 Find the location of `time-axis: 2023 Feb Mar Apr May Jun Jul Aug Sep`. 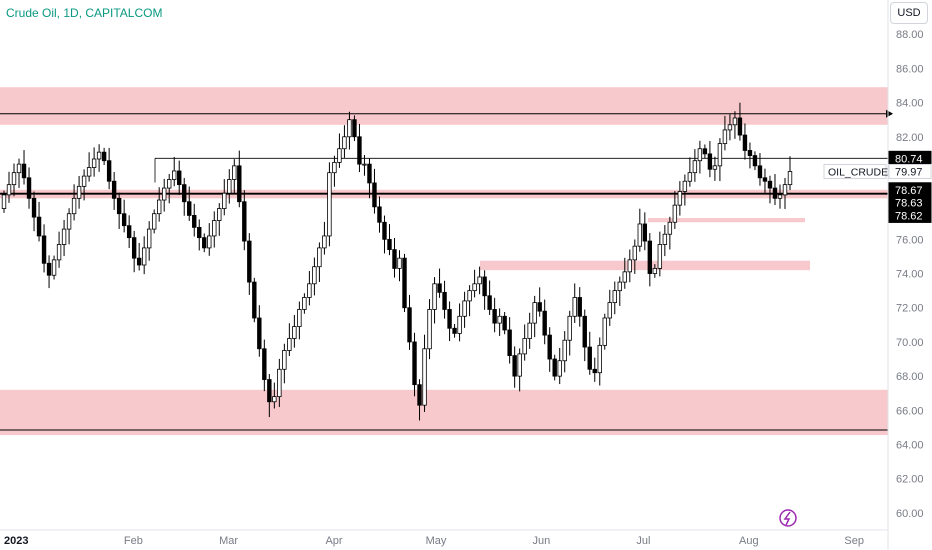

time-axis: 2023 Feb Mar Apr May Jun Jul Aug Sep is located at coordinates (434, 541).